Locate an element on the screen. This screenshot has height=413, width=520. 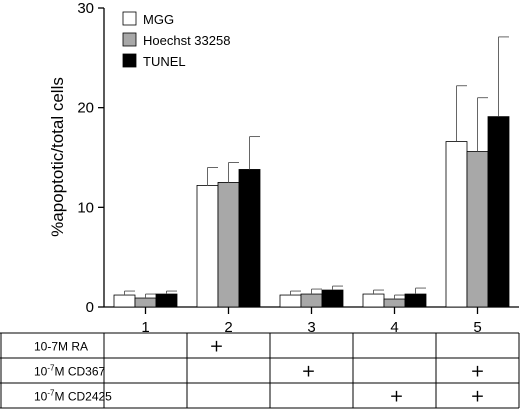
x-tick-label: 1 is located at coordinates (145, 327).